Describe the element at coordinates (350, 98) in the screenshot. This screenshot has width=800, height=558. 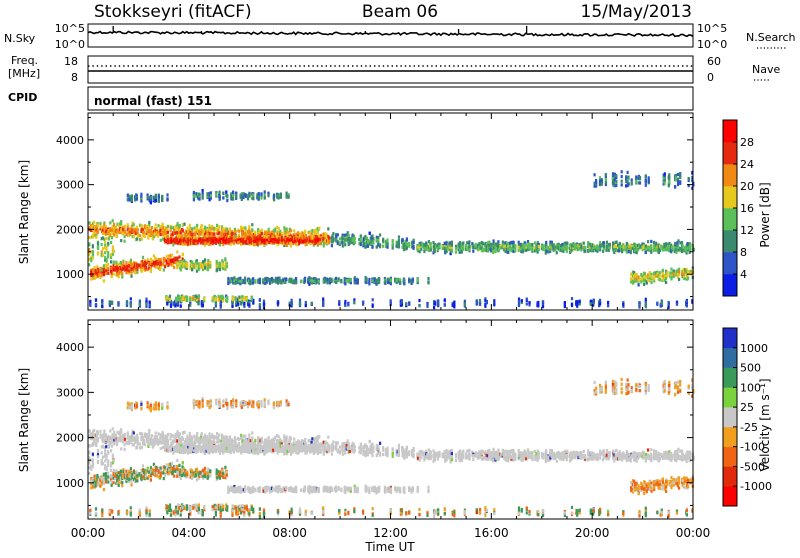
I see `cpid-panel: CPID normal (fast) 151` at that location.